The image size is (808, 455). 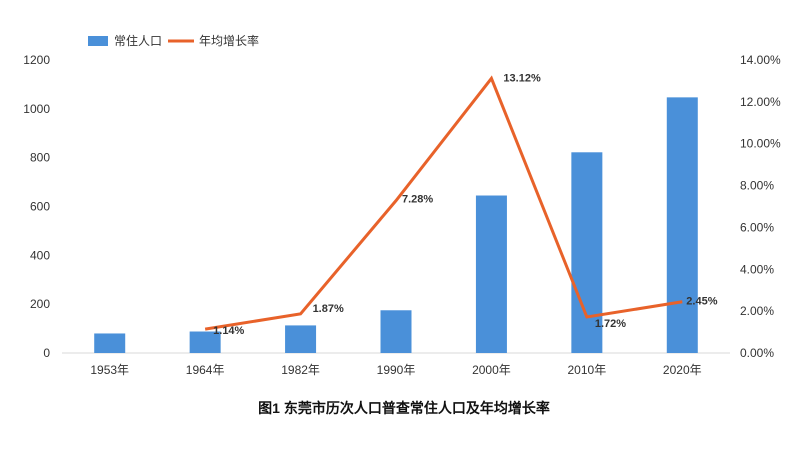 I want to click on data-label: 1.14%, so click(x=228, y=331).